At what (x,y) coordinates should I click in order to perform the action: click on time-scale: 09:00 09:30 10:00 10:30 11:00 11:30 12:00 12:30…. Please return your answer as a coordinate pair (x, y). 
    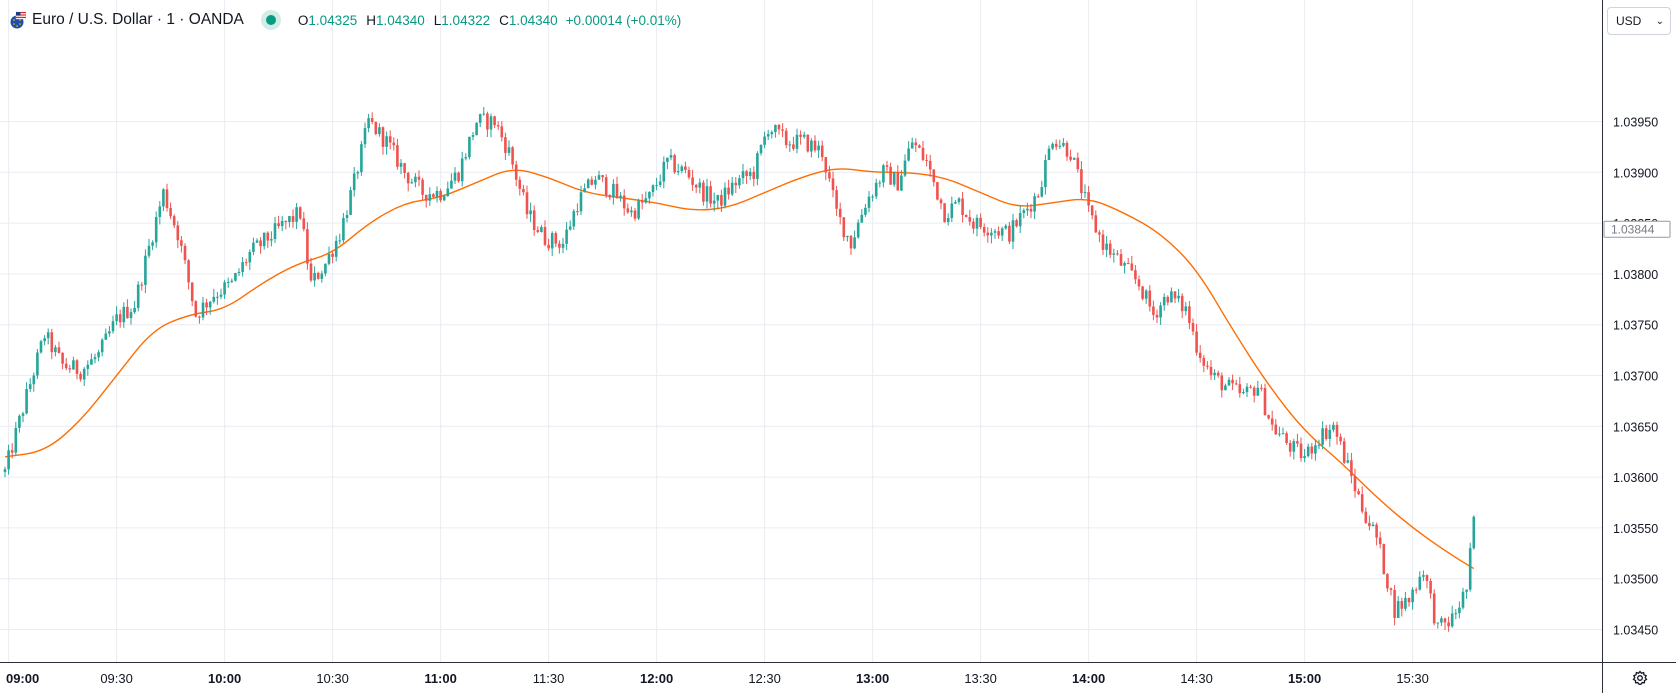
    Looking at the image, I should click on (801, 677).